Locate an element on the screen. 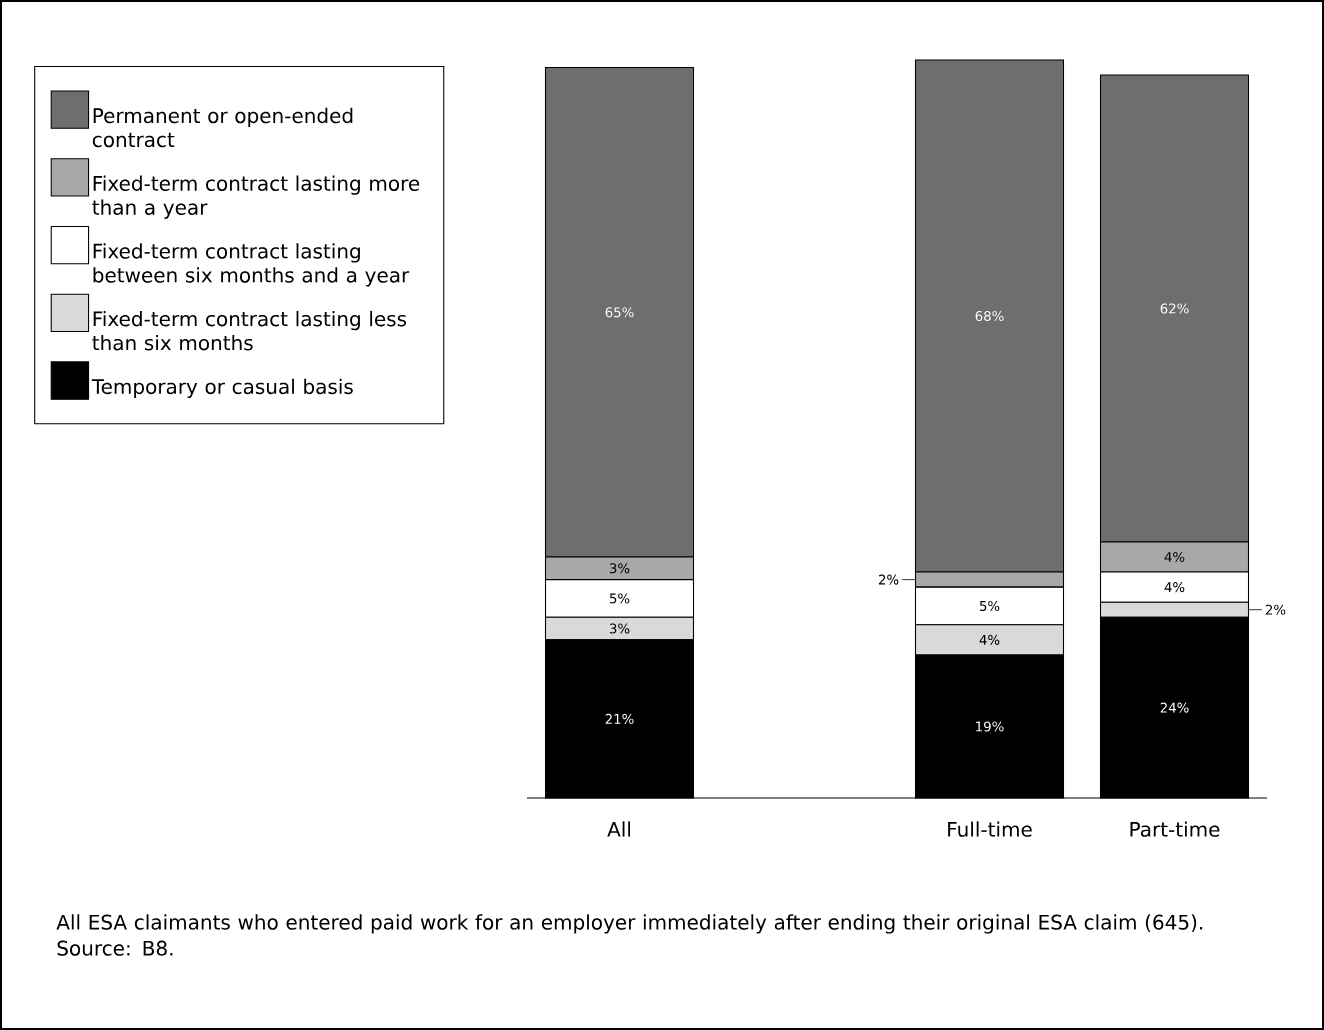 This screenshot has height=1030, width=1324. legend-label: Fixed-term contract lasting more than a year is located at coordinates (256, 197).